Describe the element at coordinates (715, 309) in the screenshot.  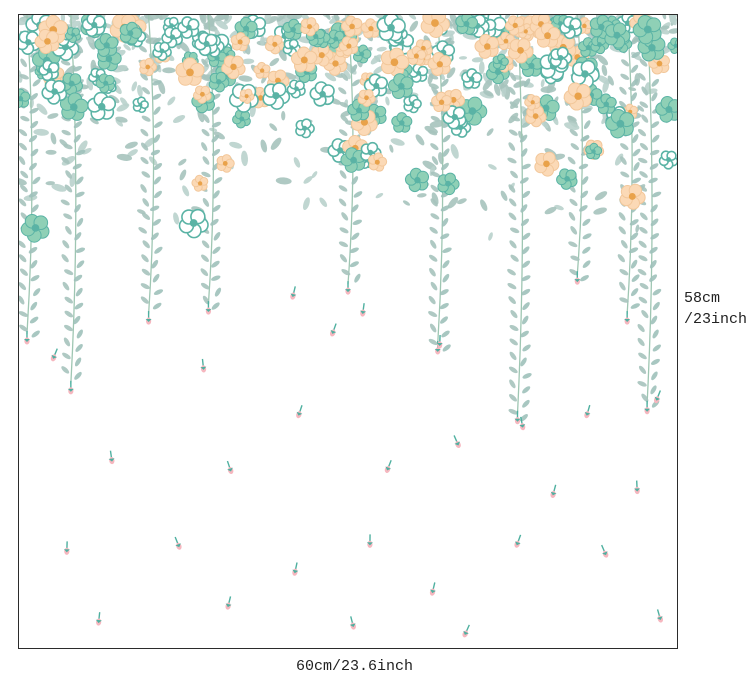
I see `height-dimension-label: 58cm /23inch` at that location.